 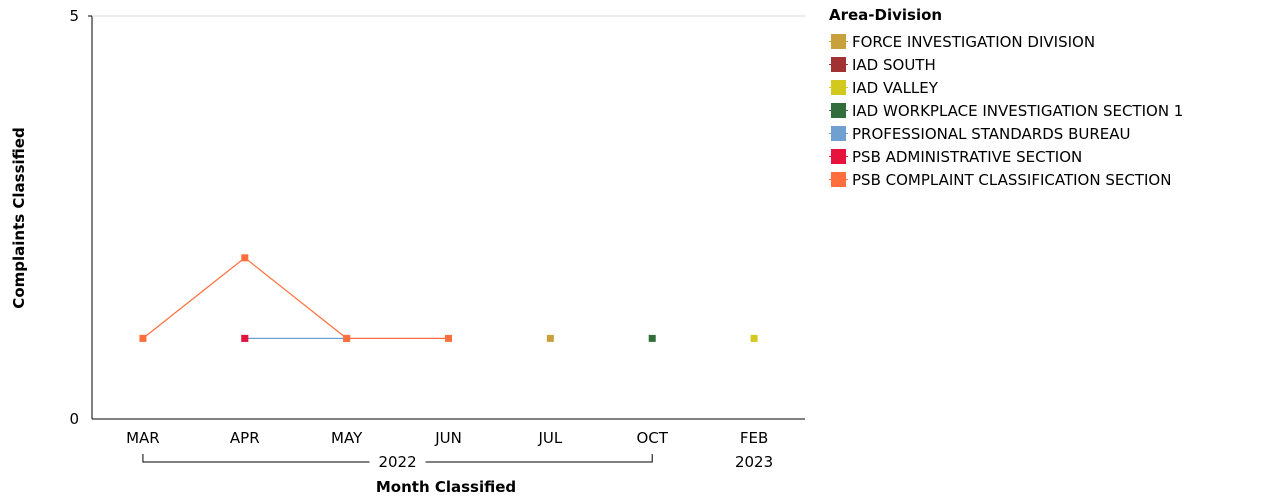 I want to click on legend-label: PROFESSIONAL STANDARDS BUREAU, so click(x=991, y=133).